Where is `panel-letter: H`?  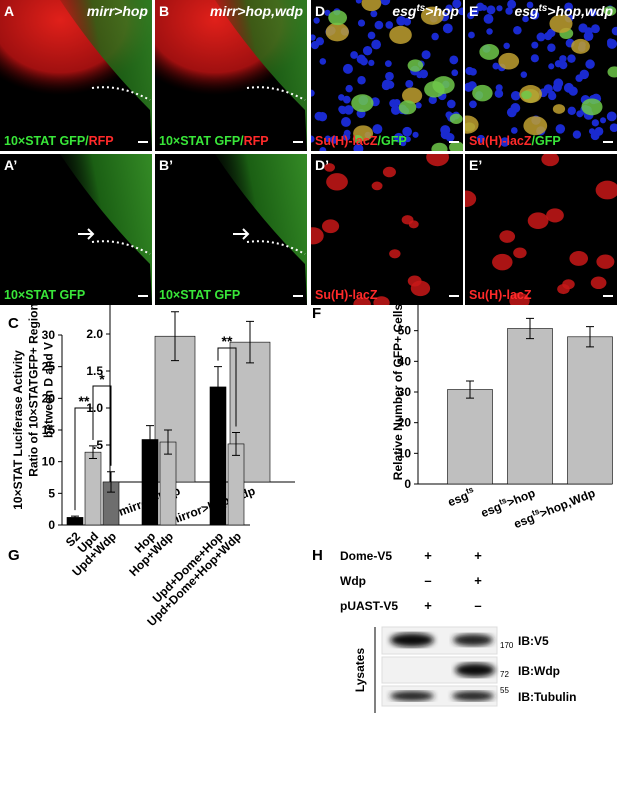
panel-letter: H is located at coordinates (317, 555).